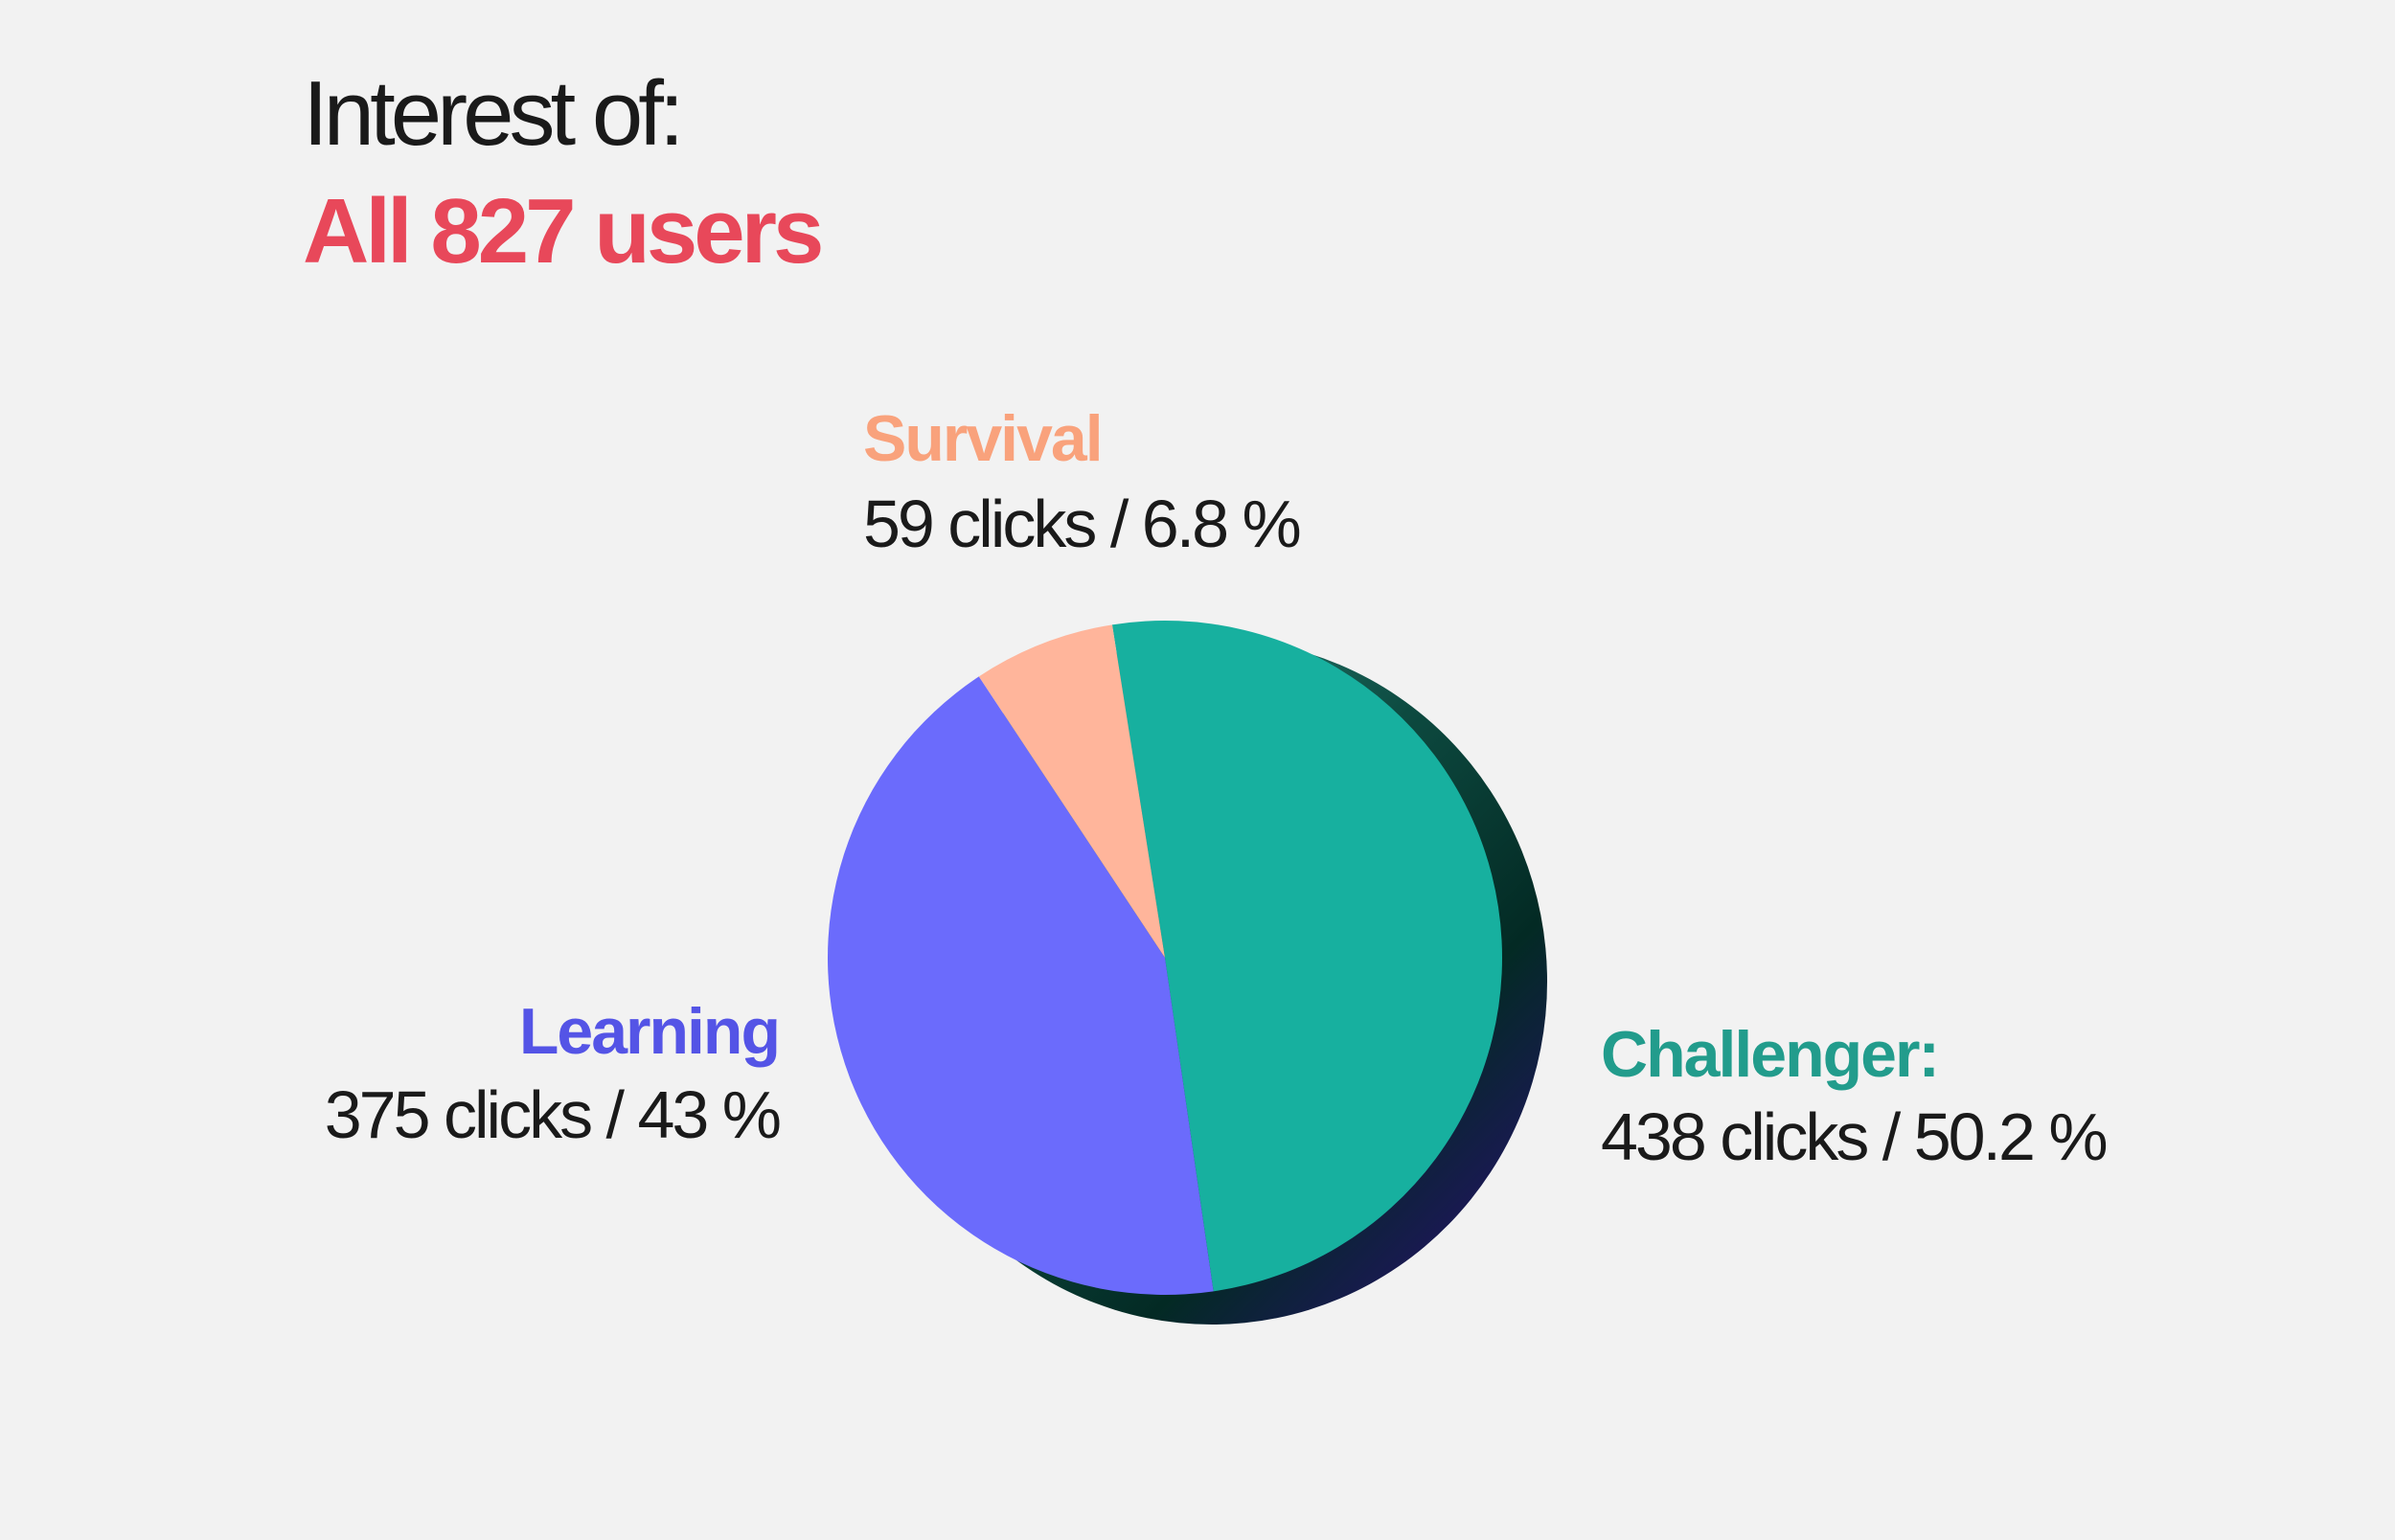  What do you see at coordinates (649, 1031) in the screenshot?
I see `category-label: Learning` at bounding box center [649, 1031].